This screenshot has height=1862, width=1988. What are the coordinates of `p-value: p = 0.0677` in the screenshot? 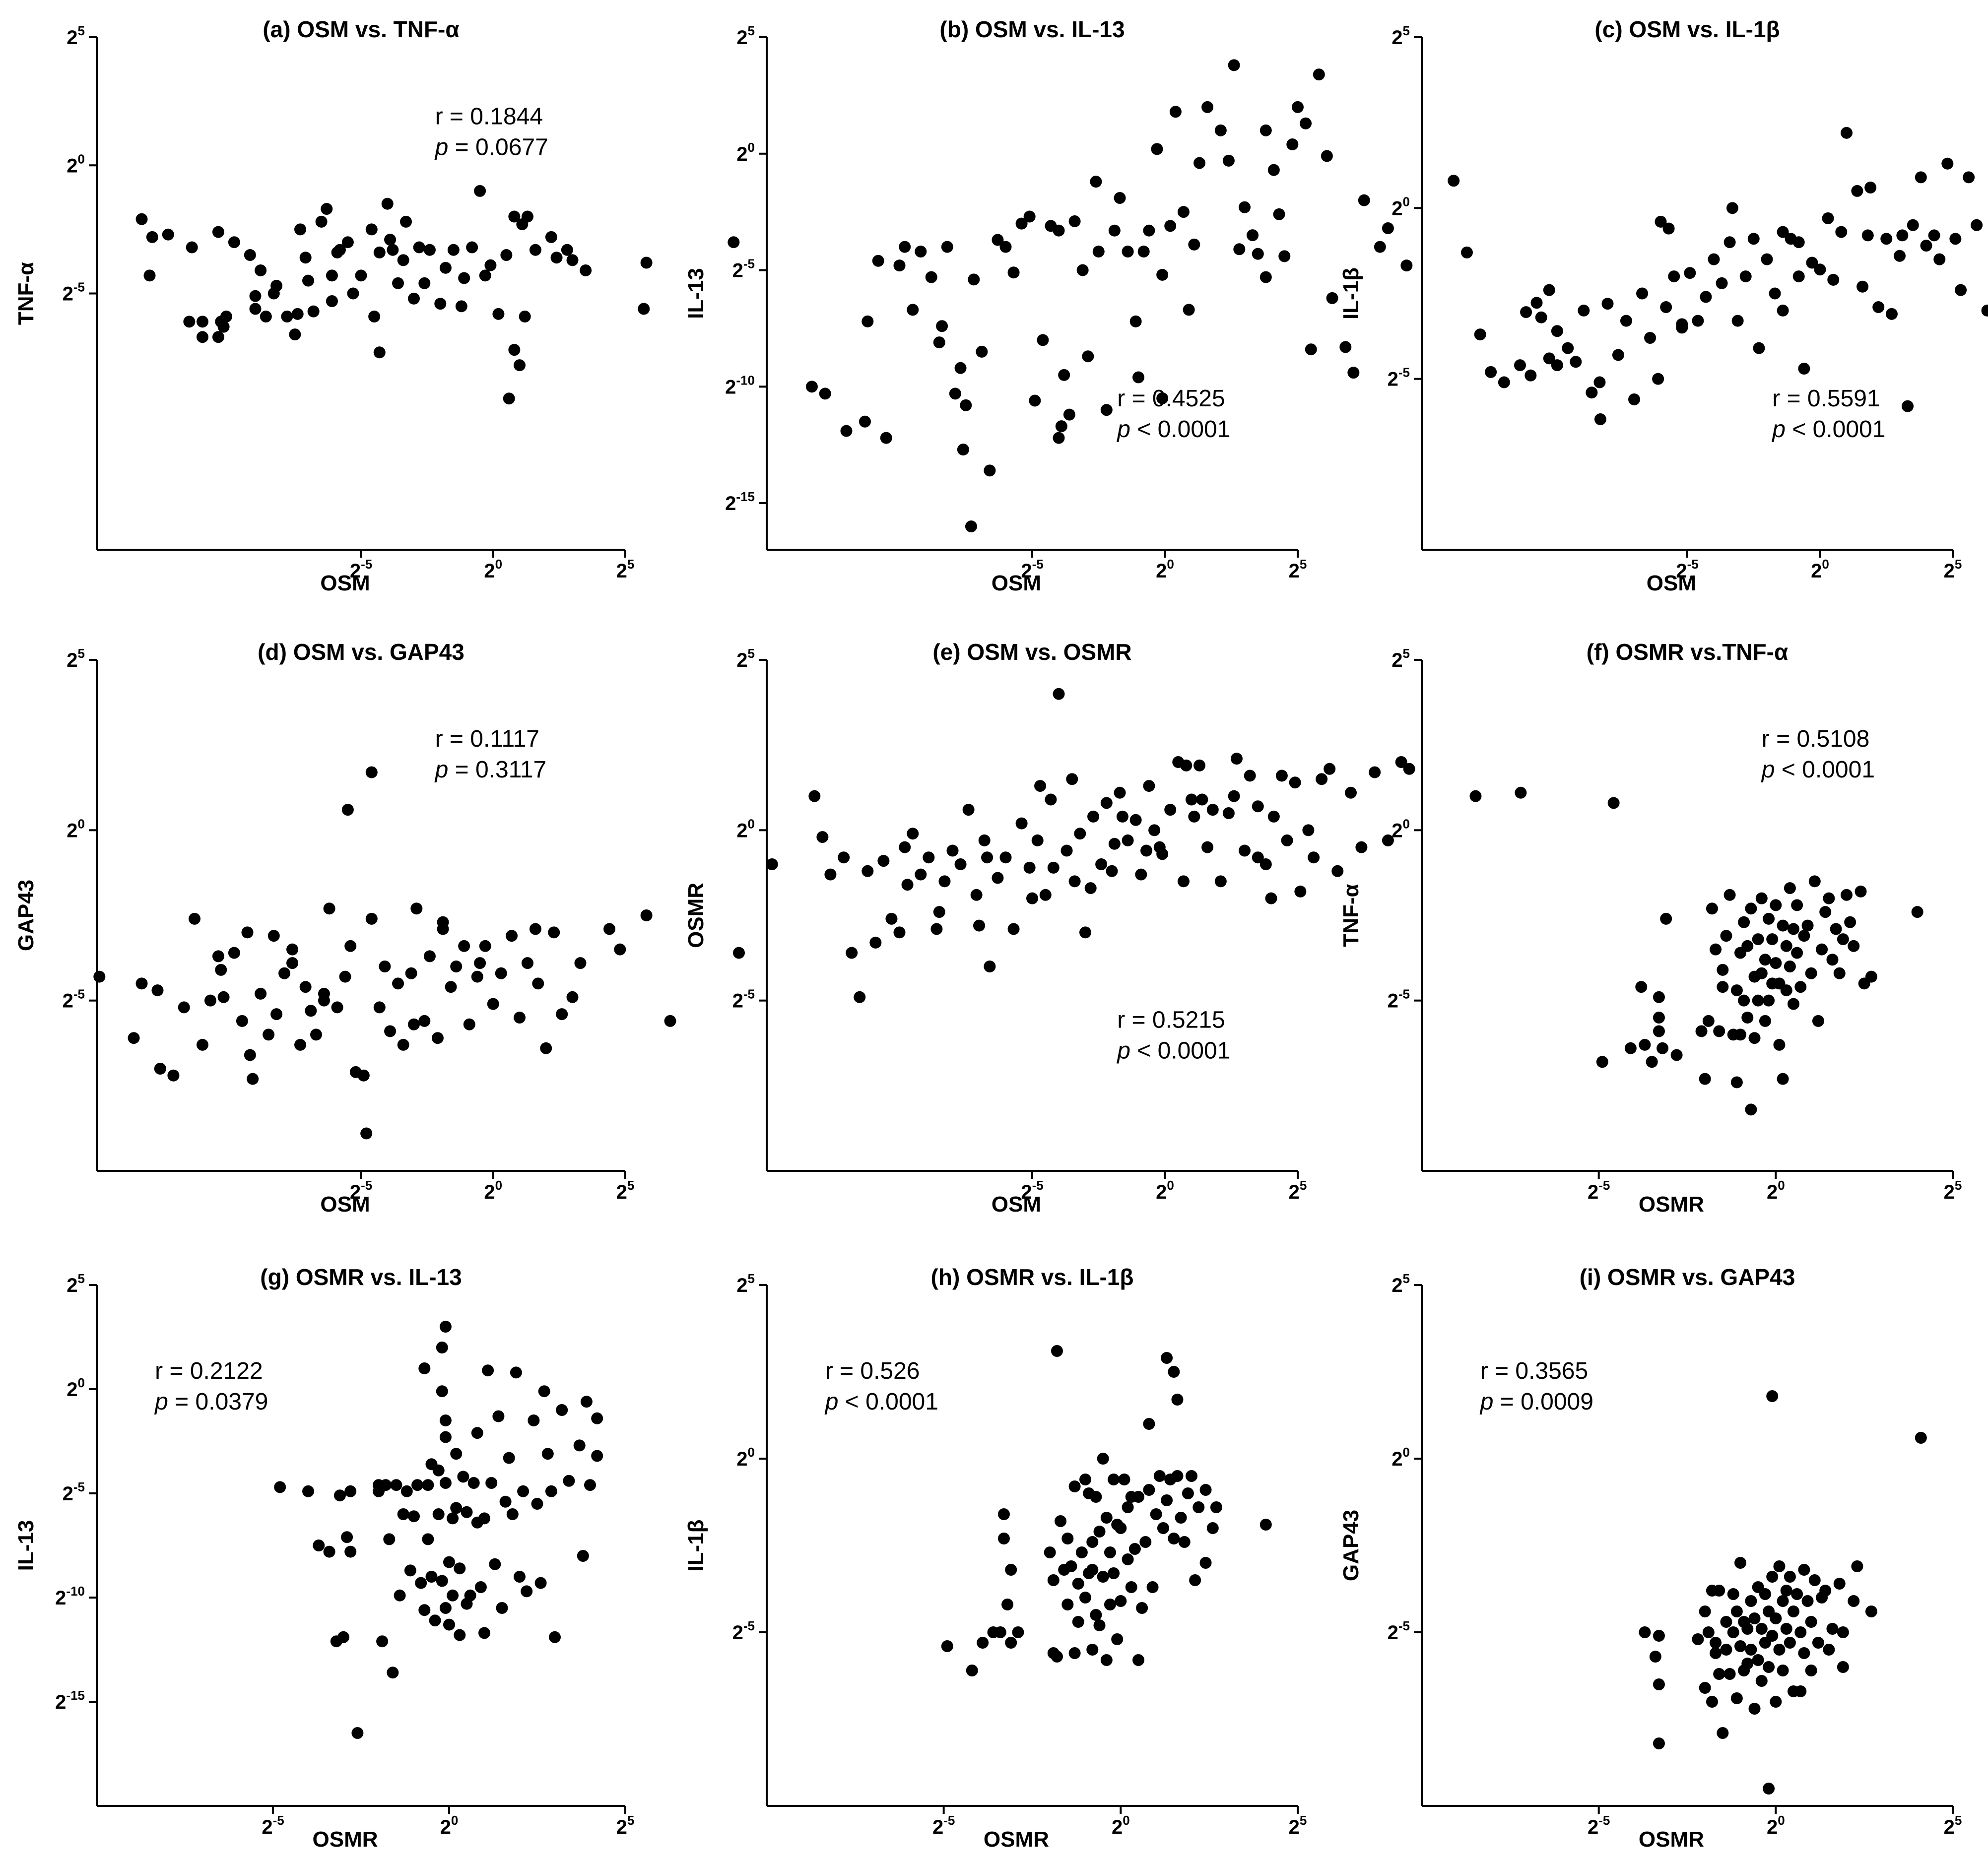 It's located at (491, 147).